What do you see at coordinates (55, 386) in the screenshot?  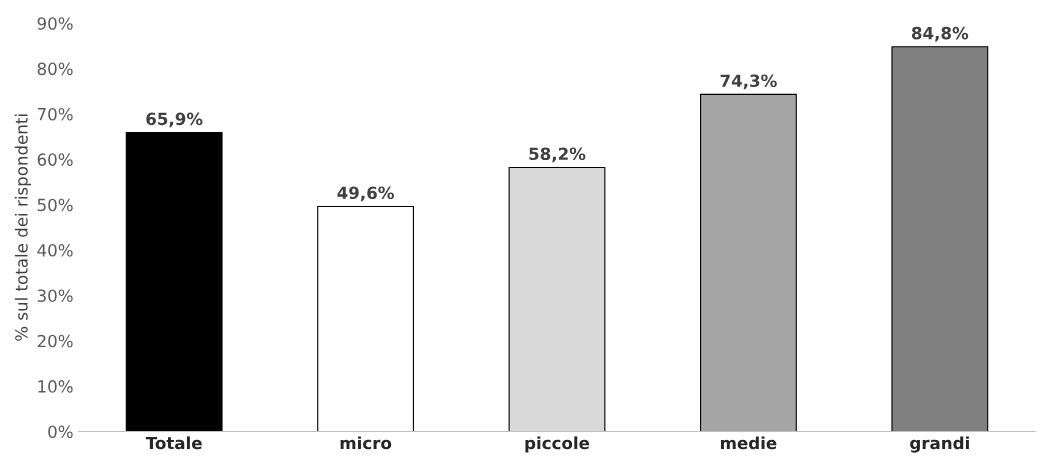 I see `y-tick-label: 10%` at bounding box center [55, 386].